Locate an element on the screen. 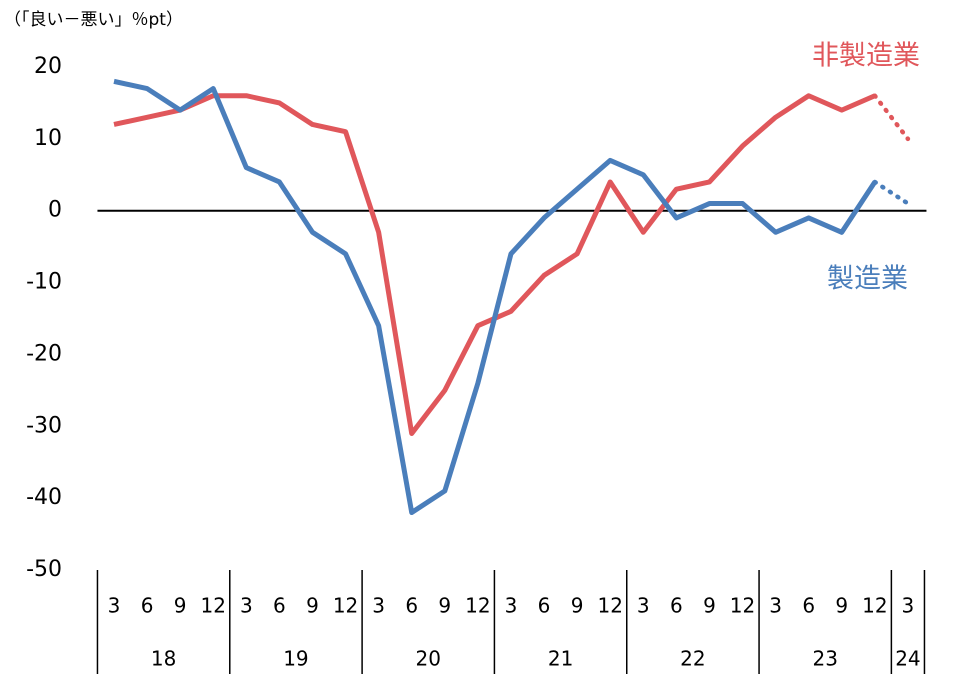 The height and width of the screenshot is (674, 965). x-group-label: 23 is located at coordinates (824, 659).